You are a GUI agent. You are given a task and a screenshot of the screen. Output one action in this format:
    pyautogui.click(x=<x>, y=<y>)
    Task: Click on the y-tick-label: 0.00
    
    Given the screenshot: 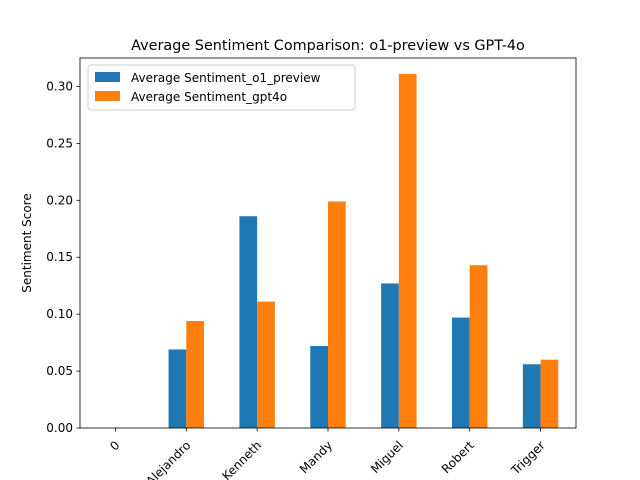 What is the action you would take?
    pyautogui.click(x=59, y=428)
    